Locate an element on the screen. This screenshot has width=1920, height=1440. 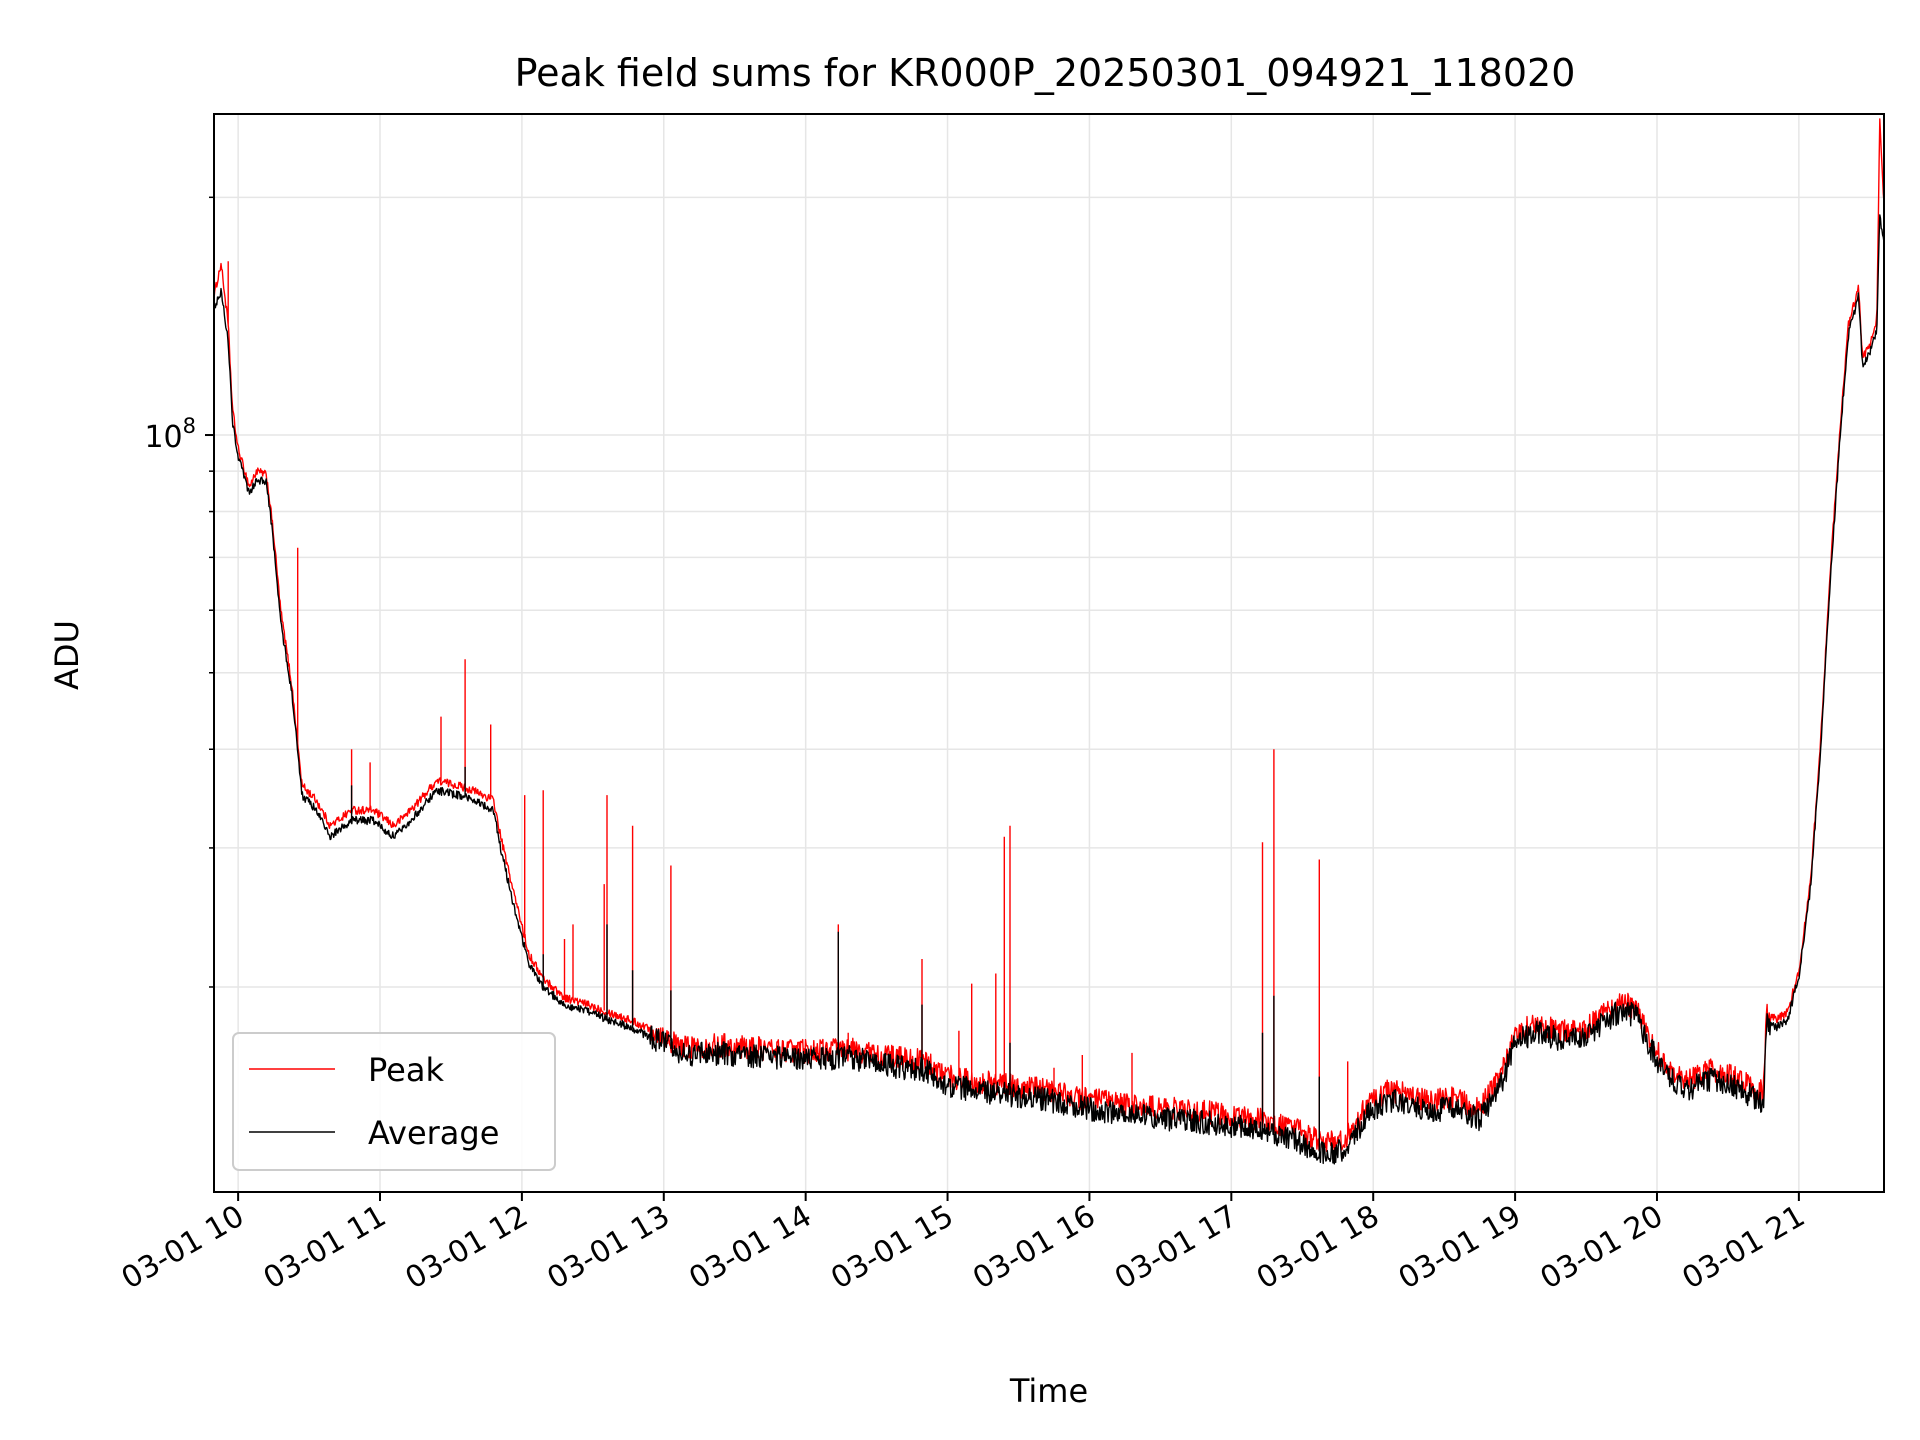
x-tick-label: 03-01 19 is located at coordinates (1460, 1248).